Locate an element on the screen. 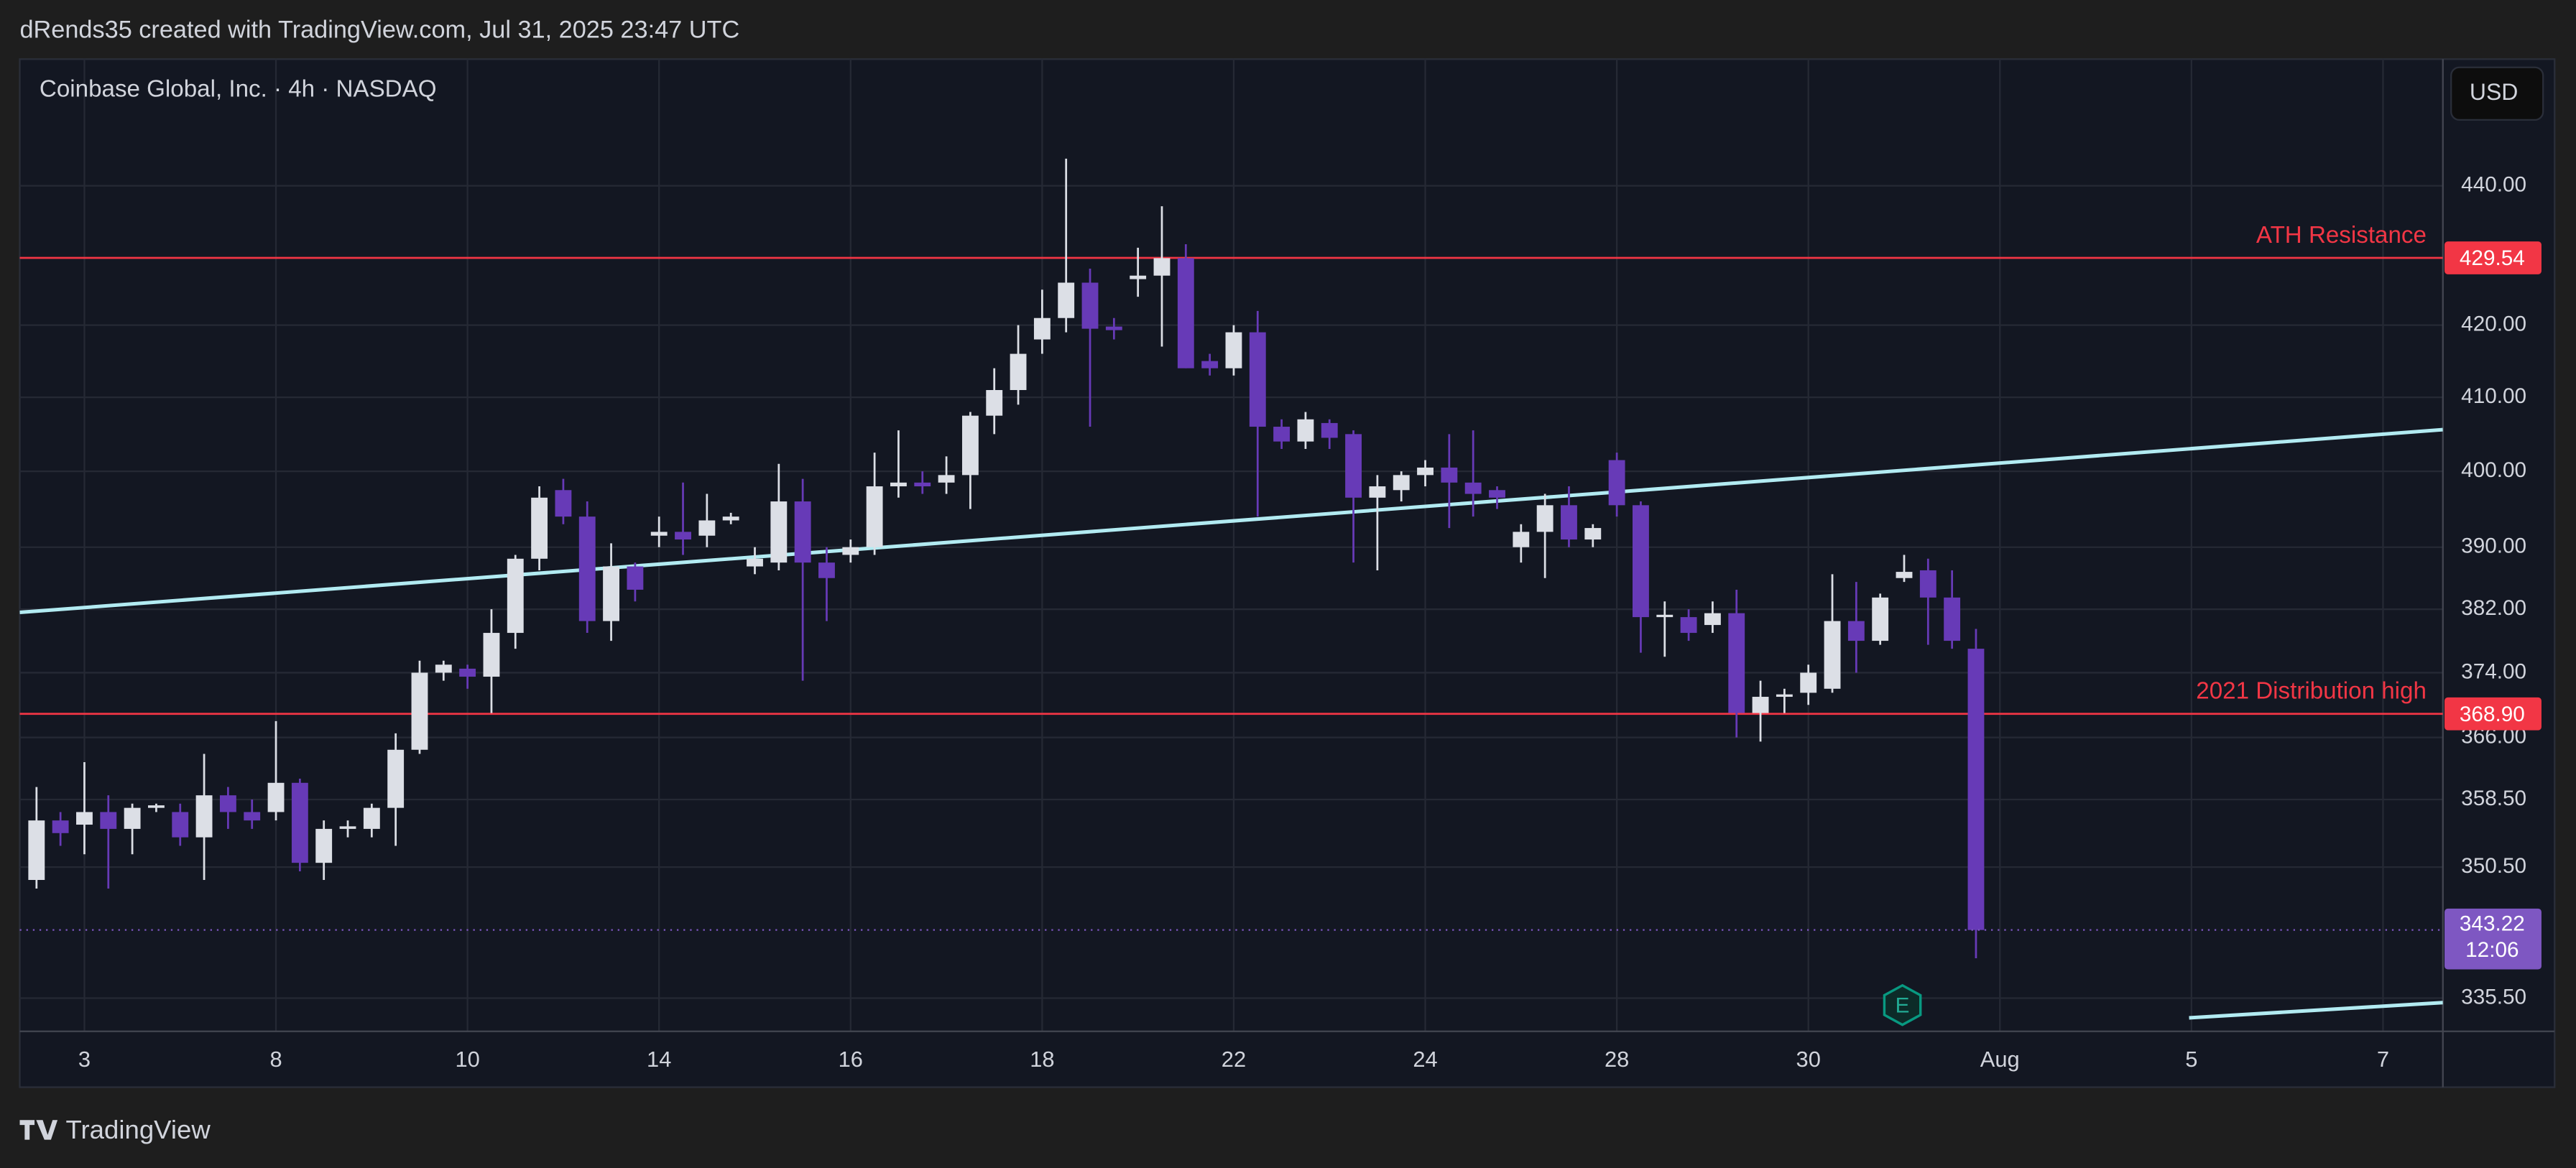 This screenshot has width=2576, height=1168. last-price-badge is located at coordinates (2493, 939).